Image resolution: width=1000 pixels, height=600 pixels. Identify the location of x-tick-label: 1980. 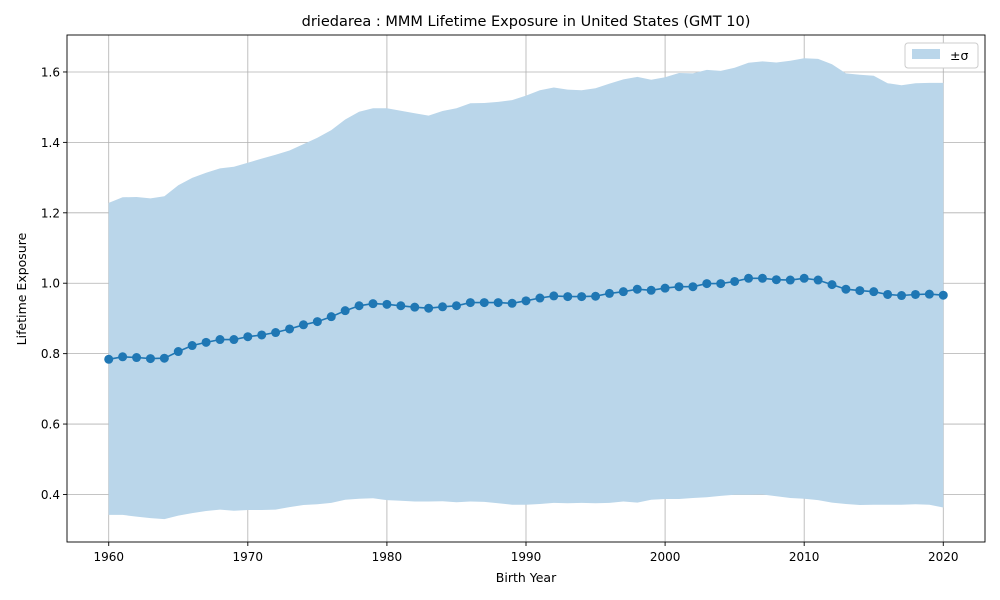
(387, 557).